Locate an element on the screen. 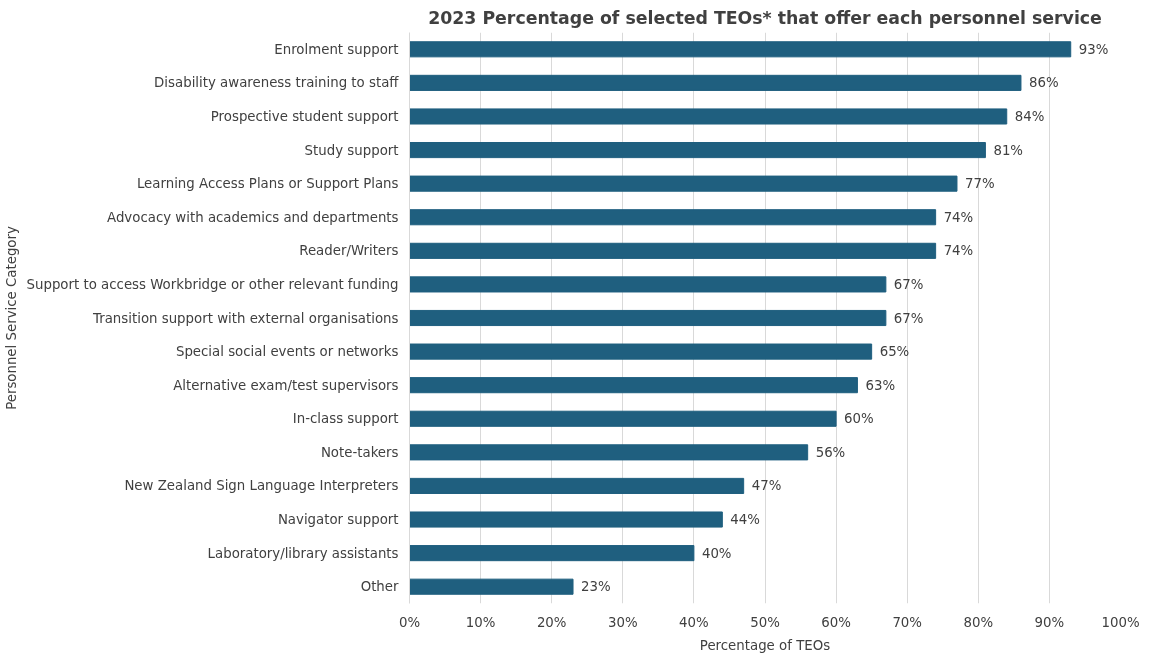 This screenshot has width=1171, height=666. y-tick-label: Navigator support is located at coordinates (338, 520).